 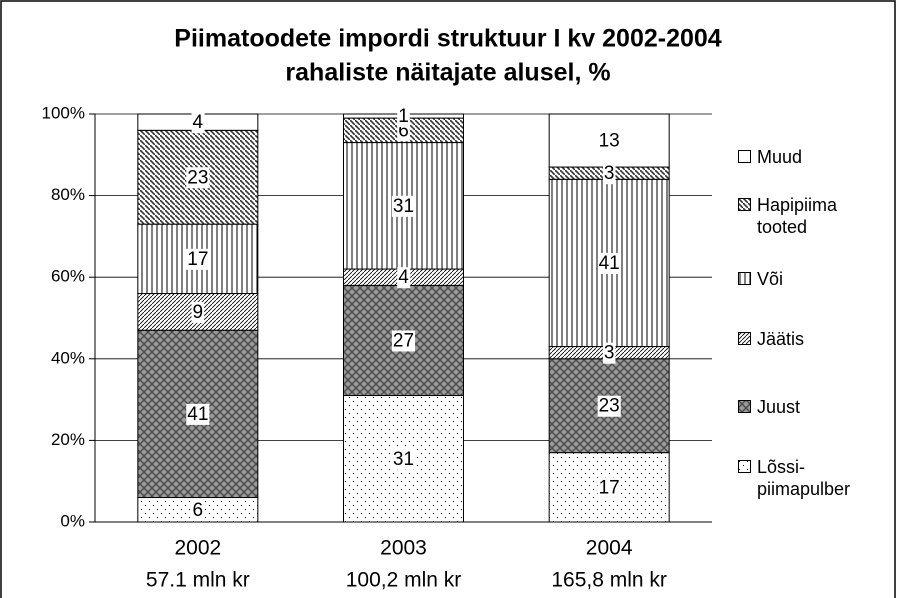 I want to click on data-label: 1, so click(x=403, y=116).